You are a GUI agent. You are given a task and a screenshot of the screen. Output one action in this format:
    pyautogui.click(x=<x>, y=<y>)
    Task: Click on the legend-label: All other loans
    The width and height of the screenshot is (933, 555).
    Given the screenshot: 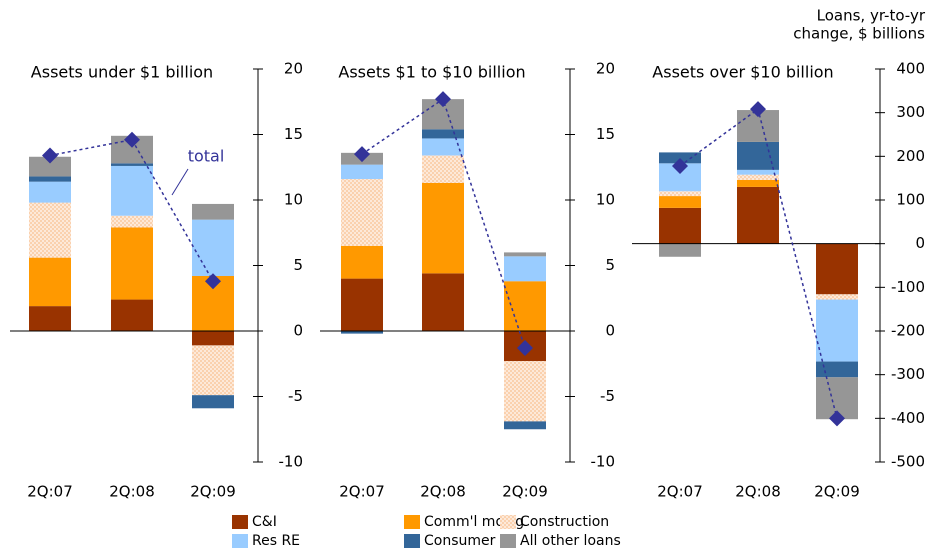 What is the action you would take?
    pyautogui.click(x=570, y=541)
    